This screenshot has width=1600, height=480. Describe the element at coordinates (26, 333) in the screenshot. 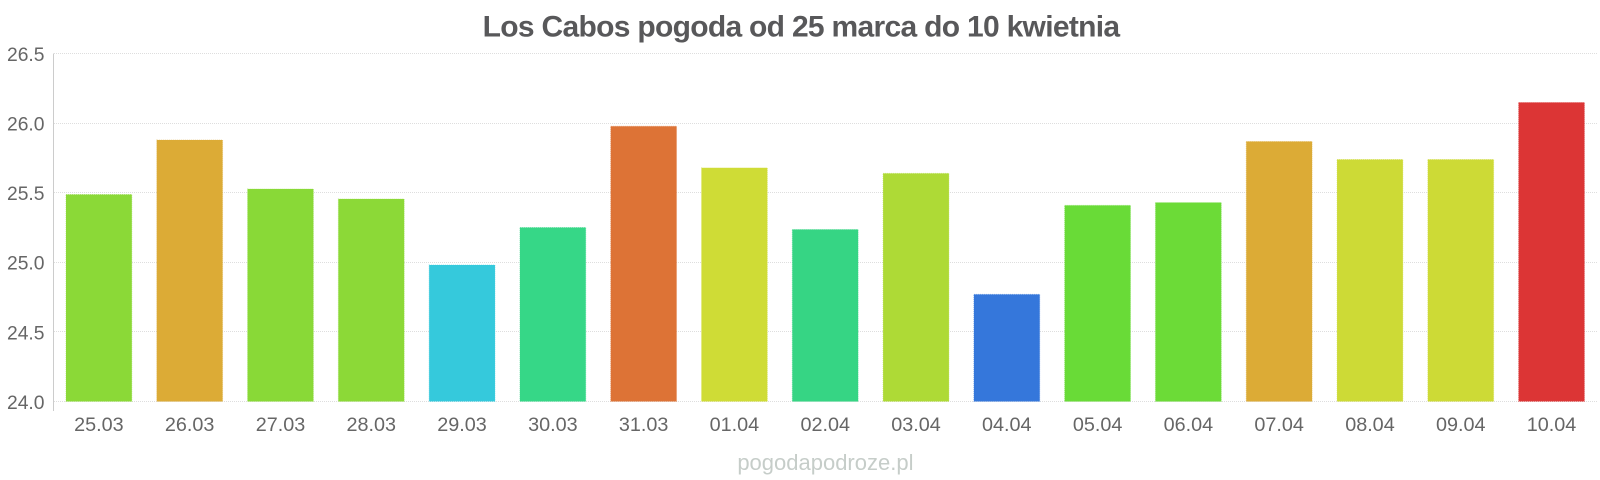

I see `svg-text: 24.5` at that location.